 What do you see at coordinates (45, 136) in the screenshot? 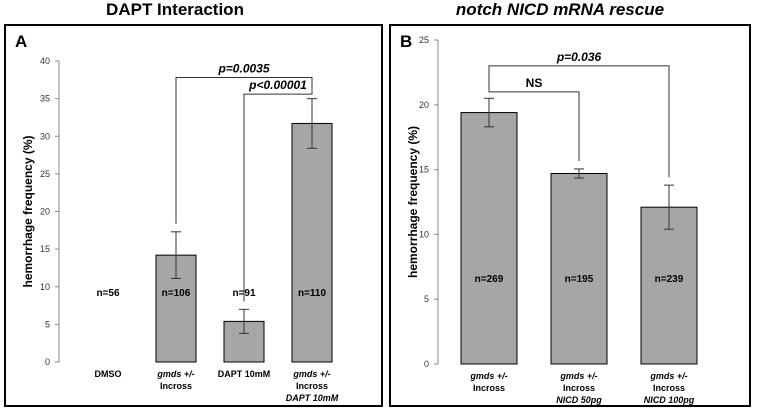
I see `y-tick-label: 30` at bounding box center [45, 136].